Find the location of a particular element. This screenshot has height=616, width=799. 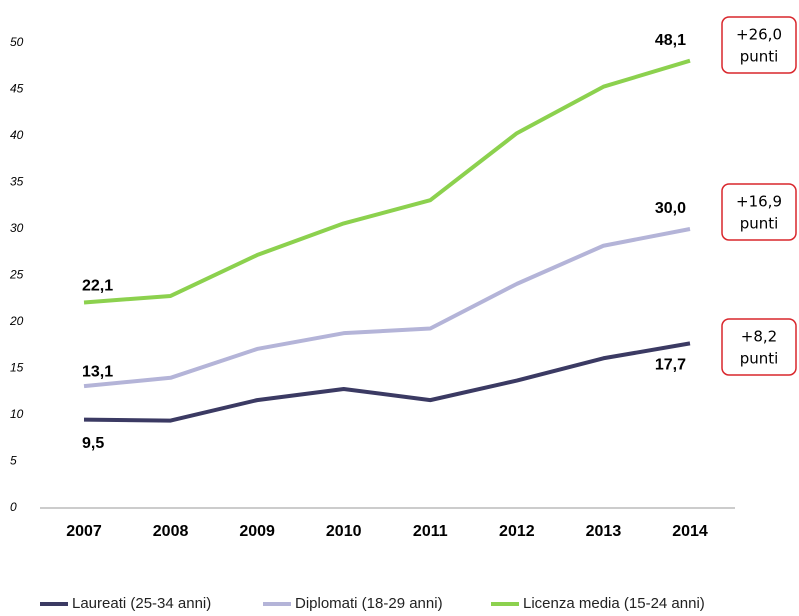

y-tick-label: 30 is located at coordinates (17, 228).